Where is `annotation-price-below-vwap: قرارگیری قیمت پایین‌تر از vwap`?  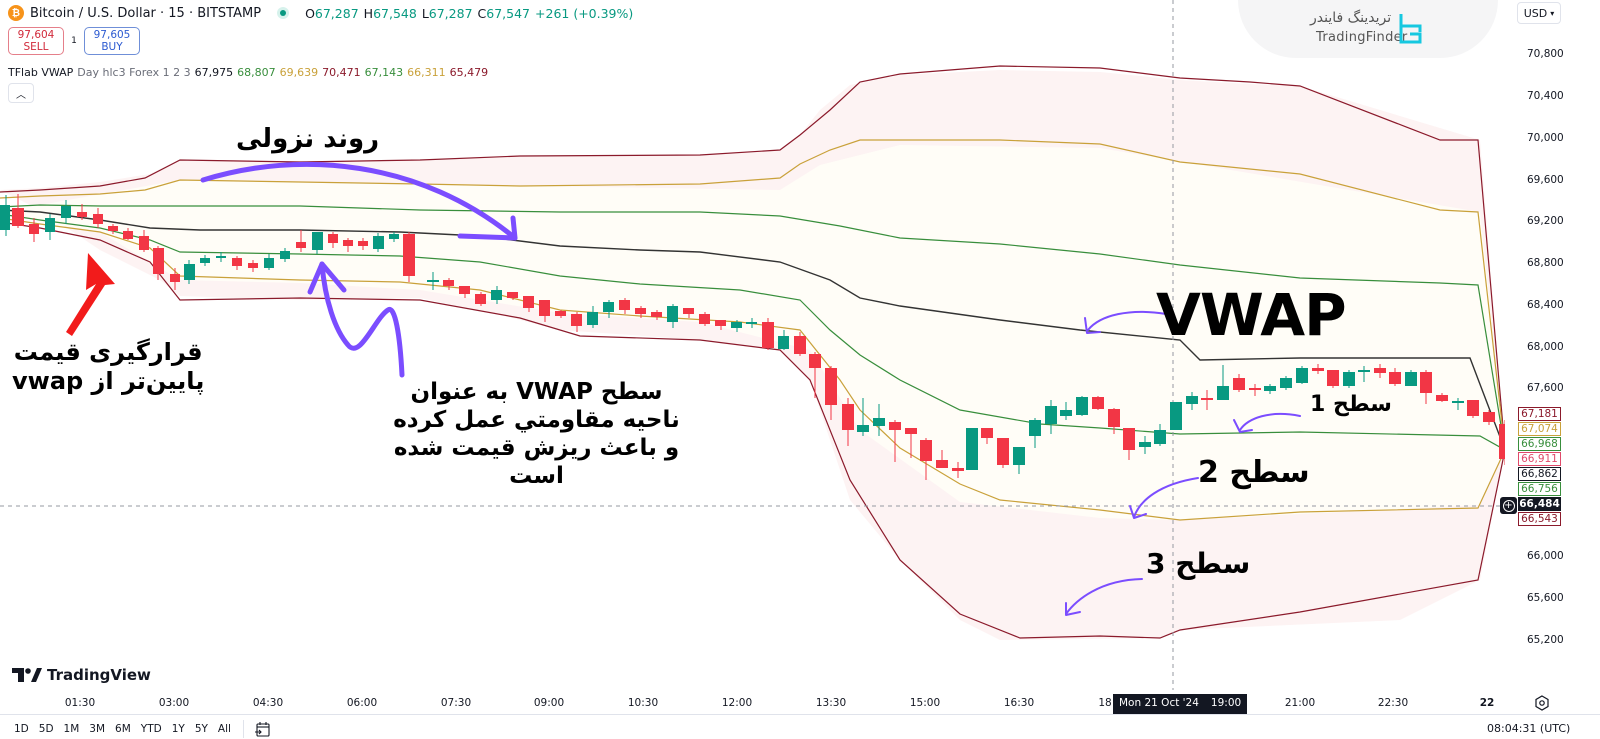 annotation-price-below-vwap: قرارگیری قیمت پایین‌تر از vwap is located at coordinates (108, 367).